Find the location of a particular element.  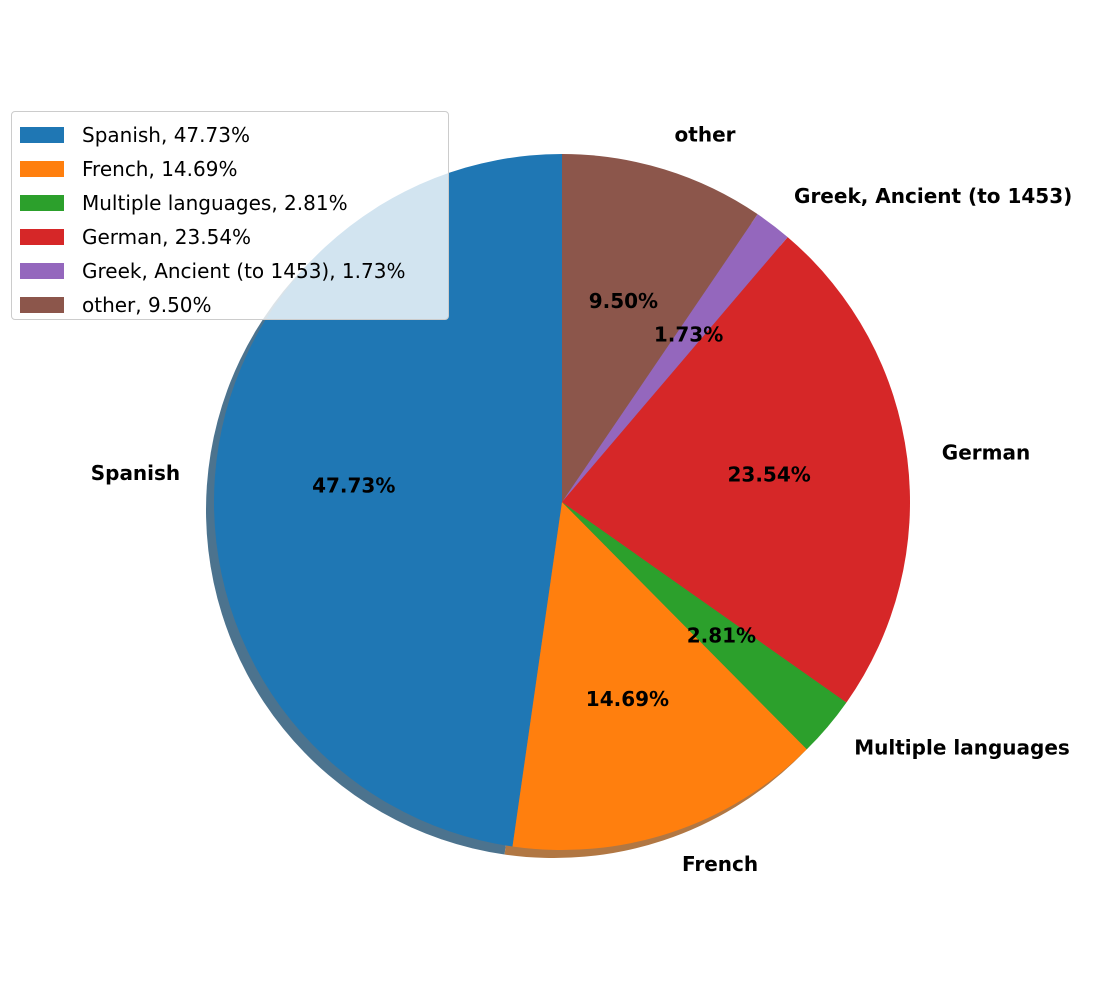

slice-multiple-languages is located at coordinates (704, 626).